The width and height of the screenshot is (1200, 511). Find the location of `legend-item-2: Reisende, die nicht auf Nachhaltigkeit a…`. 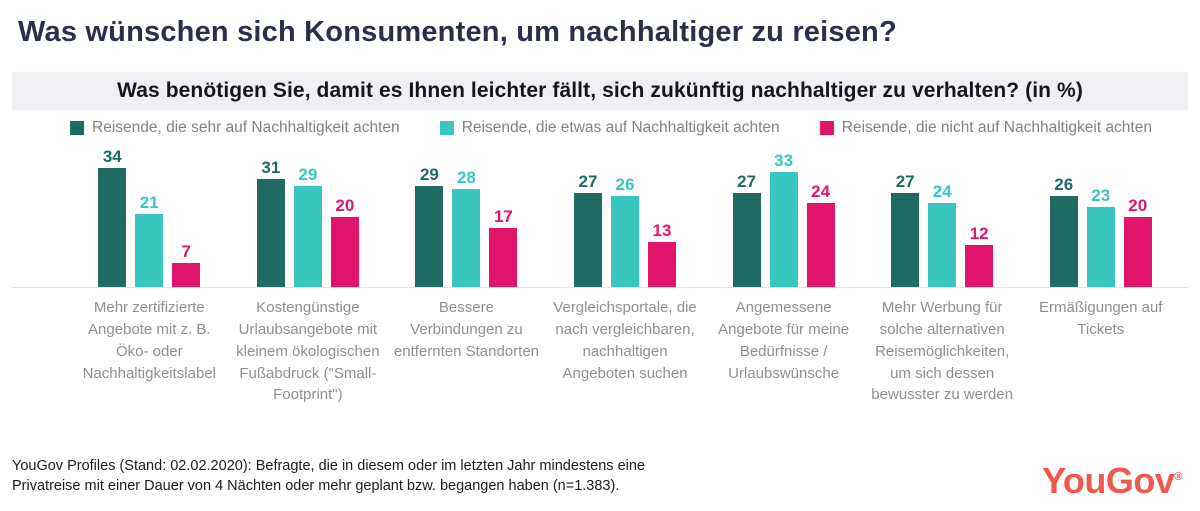

legend-item-2: Reisende, die nicht auf Nachhaltigkeit a… is located at coordinates (985, 128).